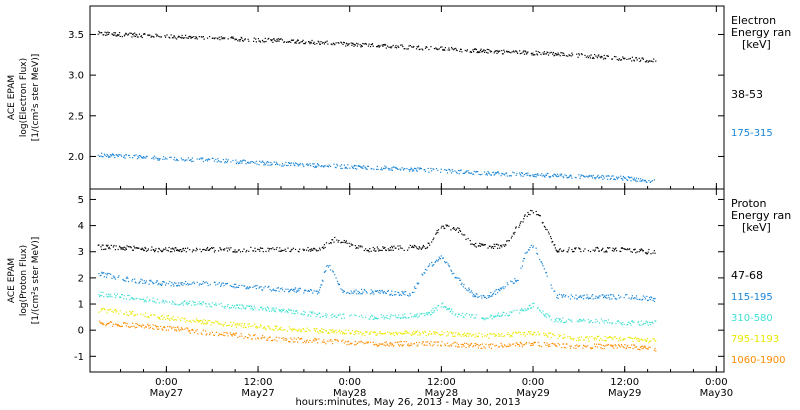 Image resolution: width=800 pixels, height=410 pixels. Describe the element at coordinates (81, 252) in the screenshot. I see `proton-y-tick-label: 3` at that location.